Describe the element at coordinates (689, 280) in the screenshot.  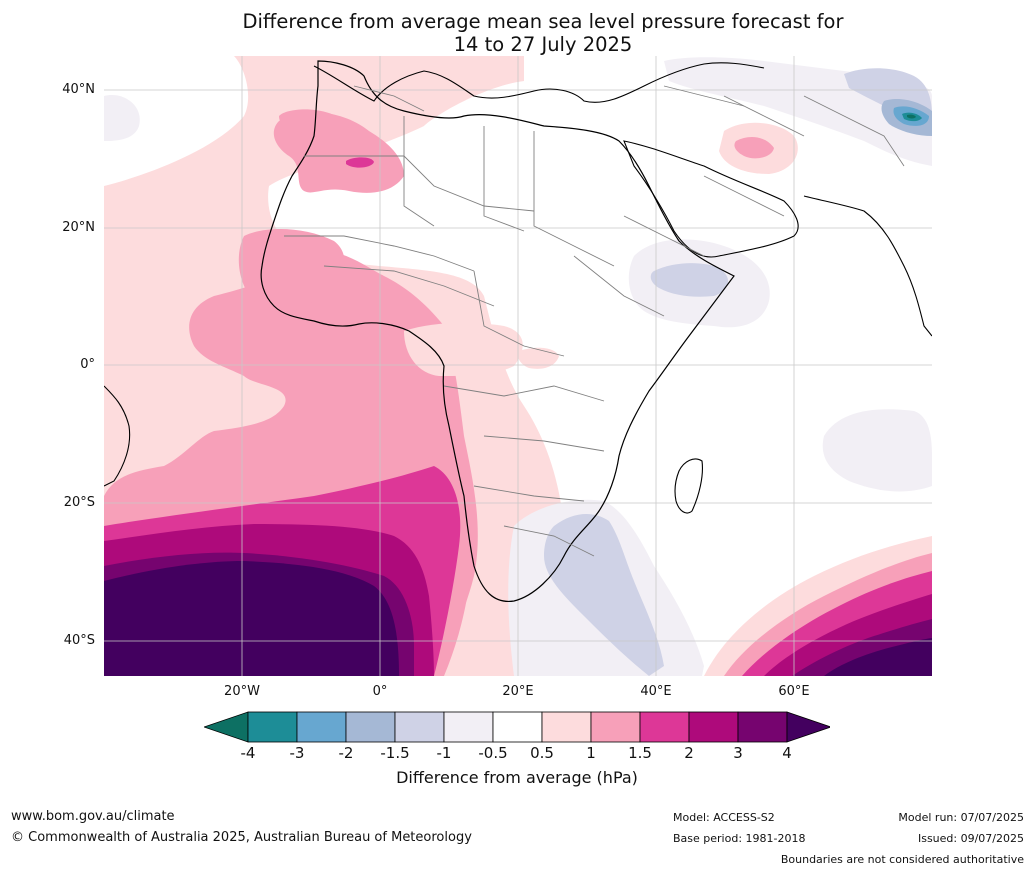
I see `anomaly-zone-purple-horn` at that location.